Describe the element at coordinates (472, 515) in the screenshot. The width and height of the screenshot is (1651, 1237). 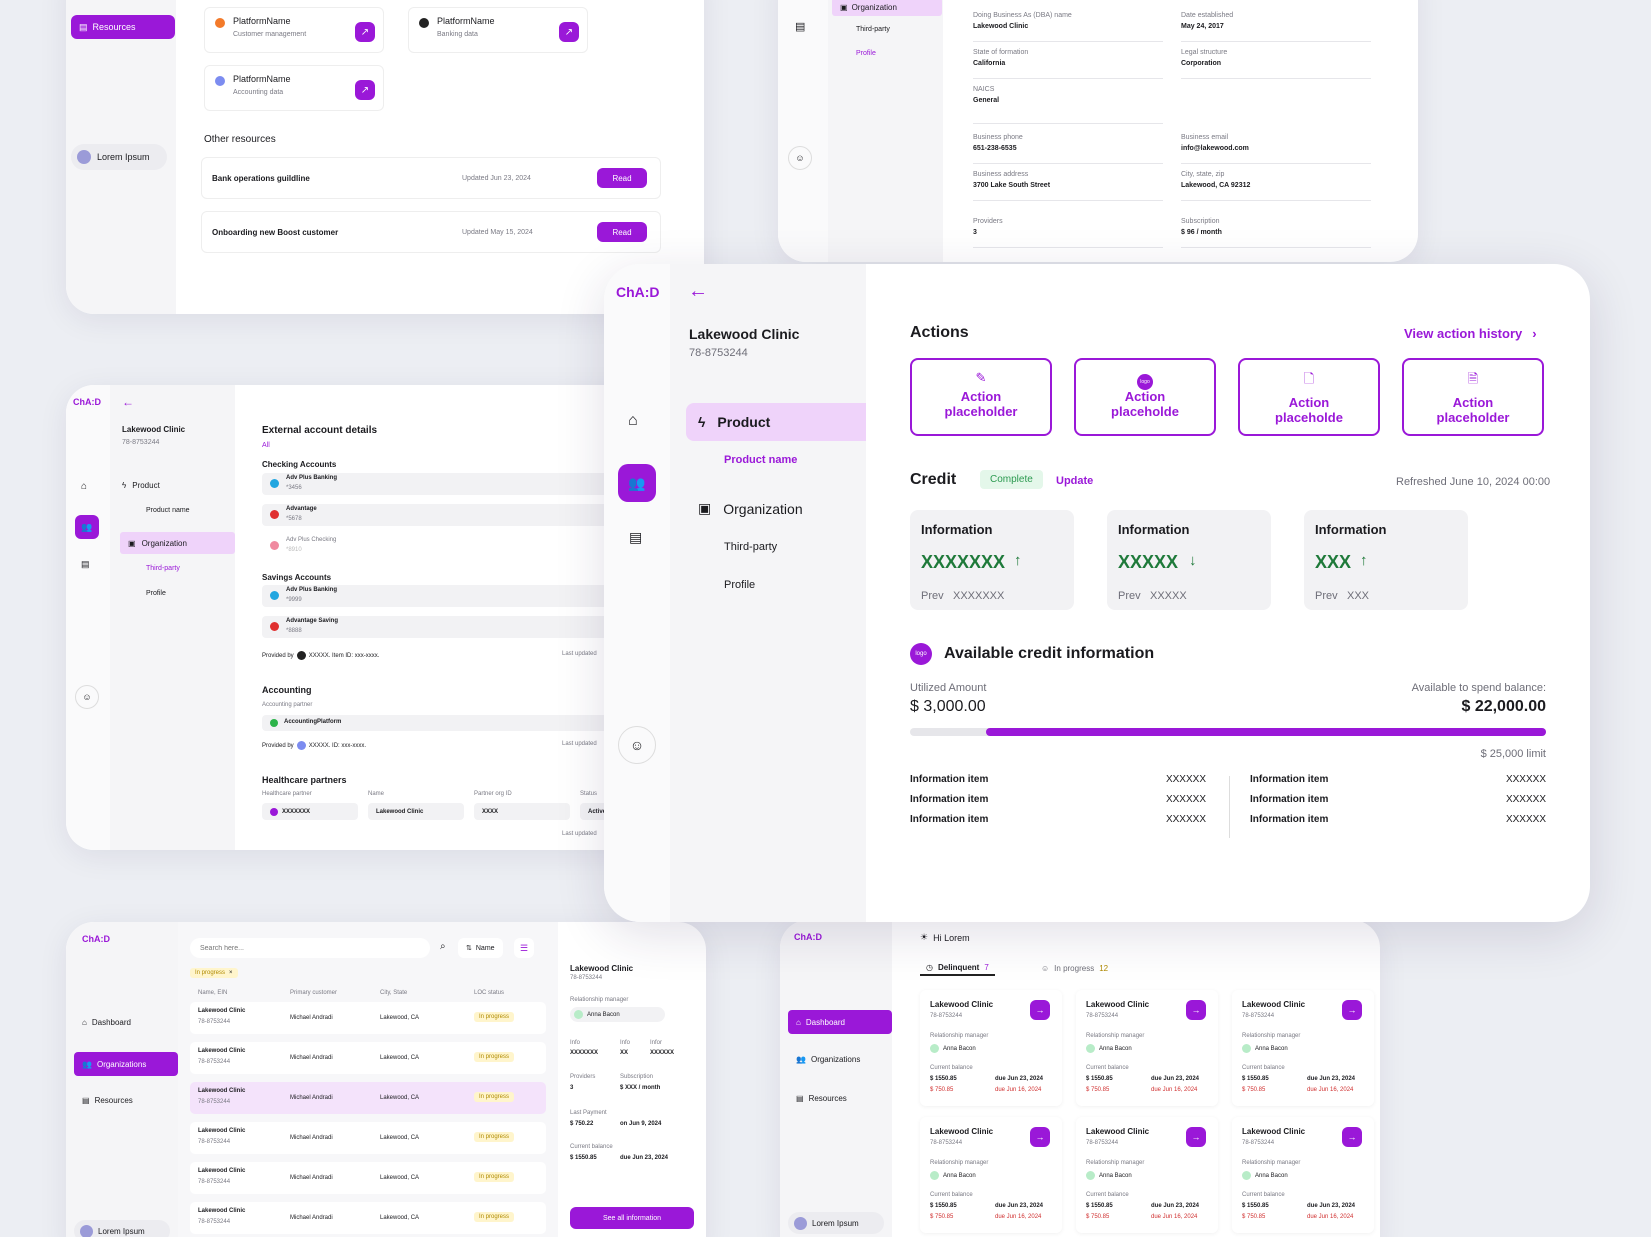
I see `account-row: Advantage *5678` at that location.